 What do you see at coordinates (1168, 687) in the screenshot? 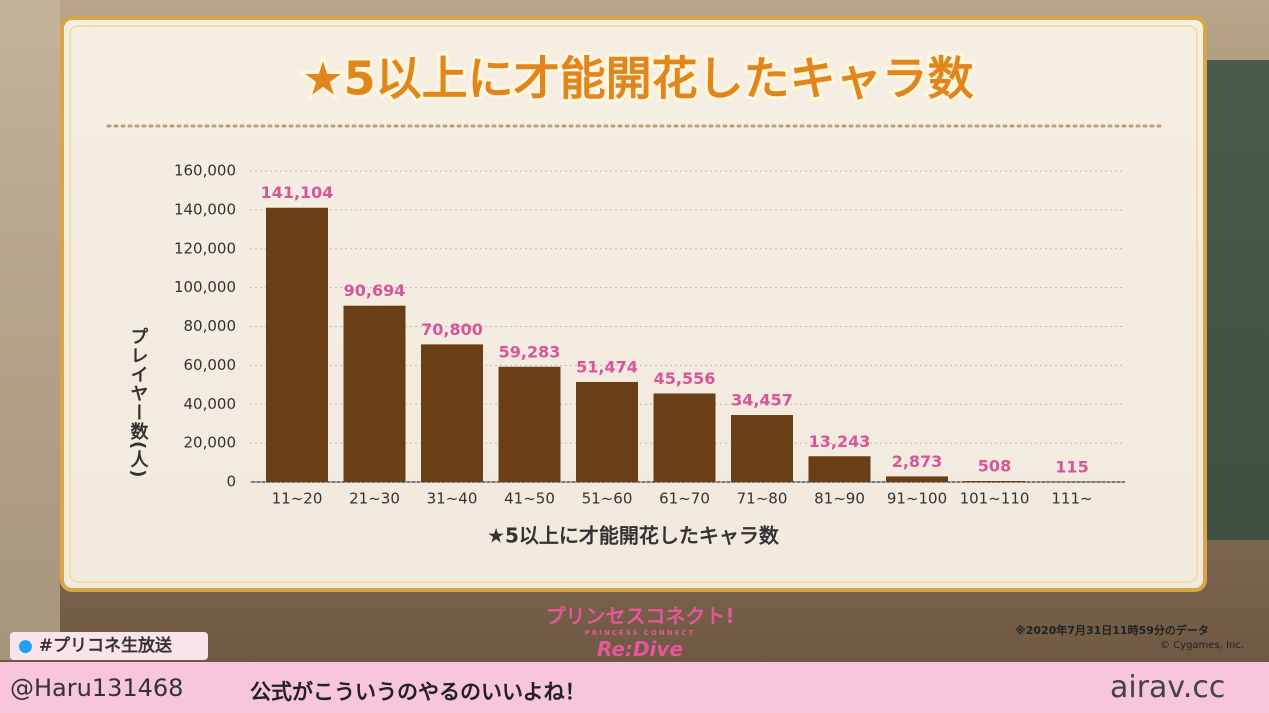
I see `watermark: airav.cc` at bounding box center [1168, 687].